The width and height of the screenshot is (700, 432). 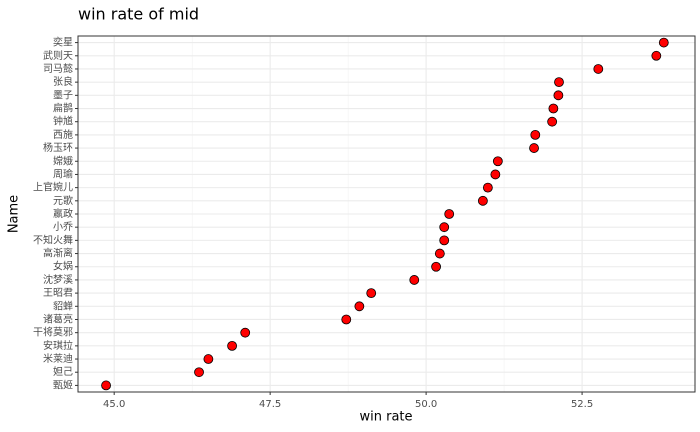 What do you see at coordinates (53, 333) in the screenshot?
I see `y-tick-label: 干将莫邪` at bounding box center [53, 333].